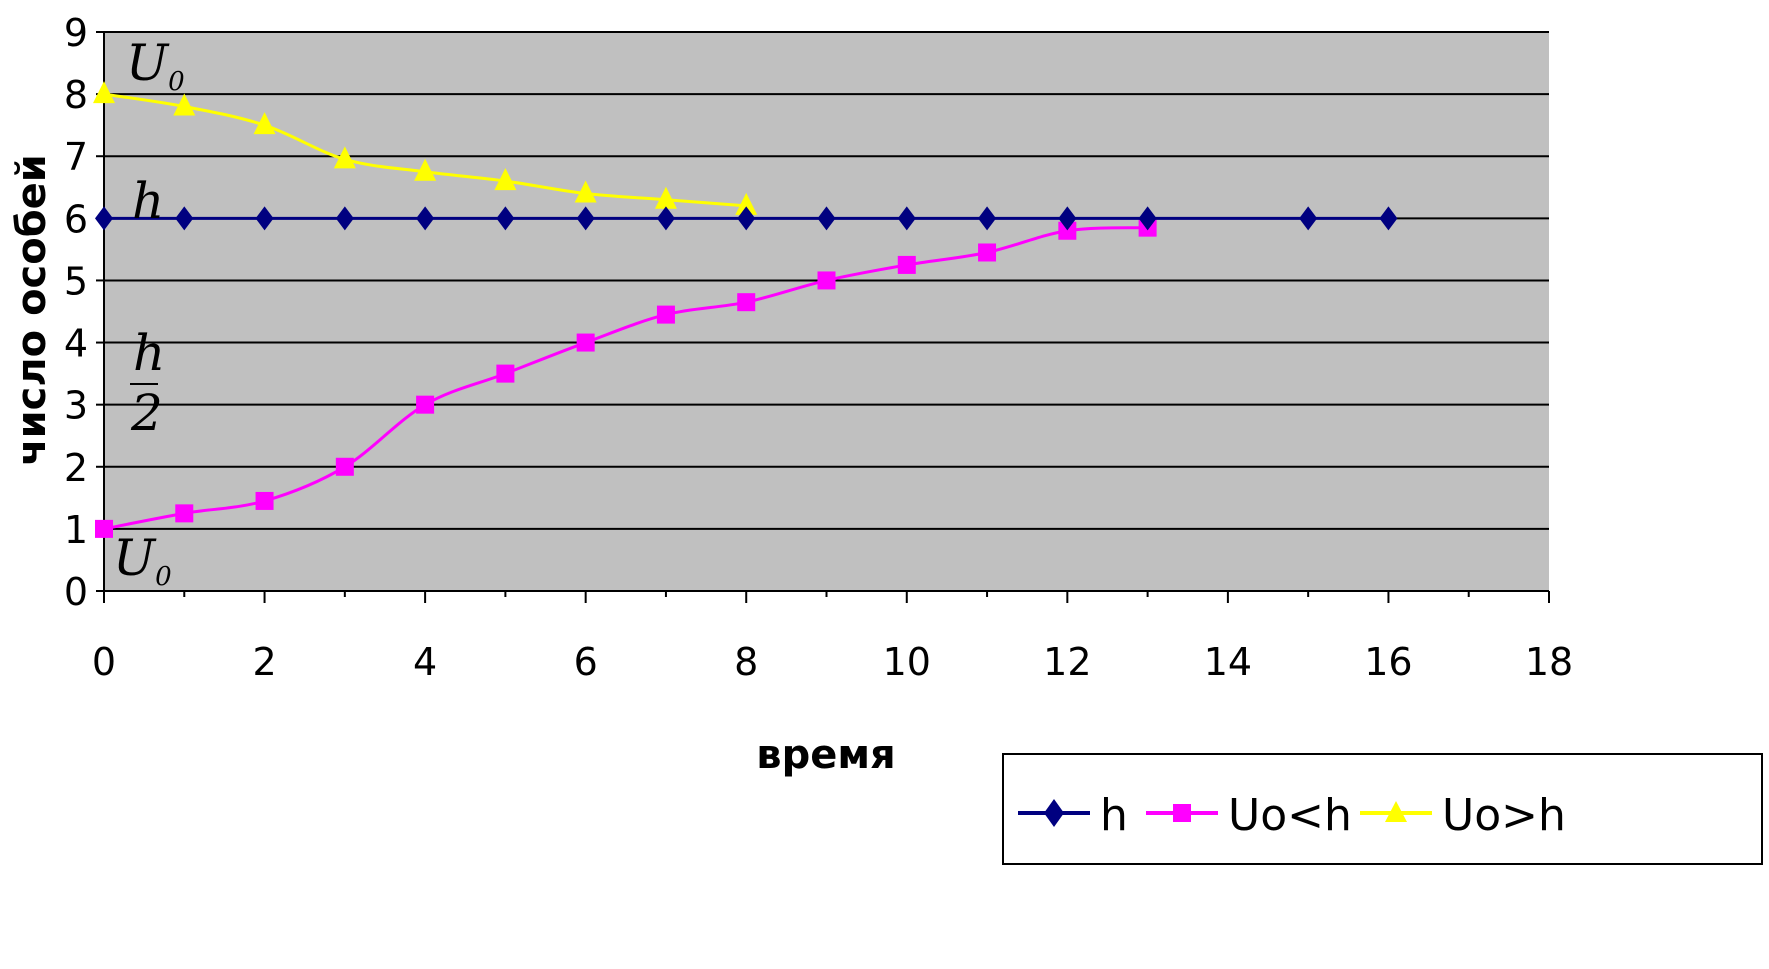 This screenshot has width=1769, height=969. What do you see at coordinates (1549, 662) in the screenshot?
I see `x-tick-label-18: 18` at bounding box center [1549, 662].